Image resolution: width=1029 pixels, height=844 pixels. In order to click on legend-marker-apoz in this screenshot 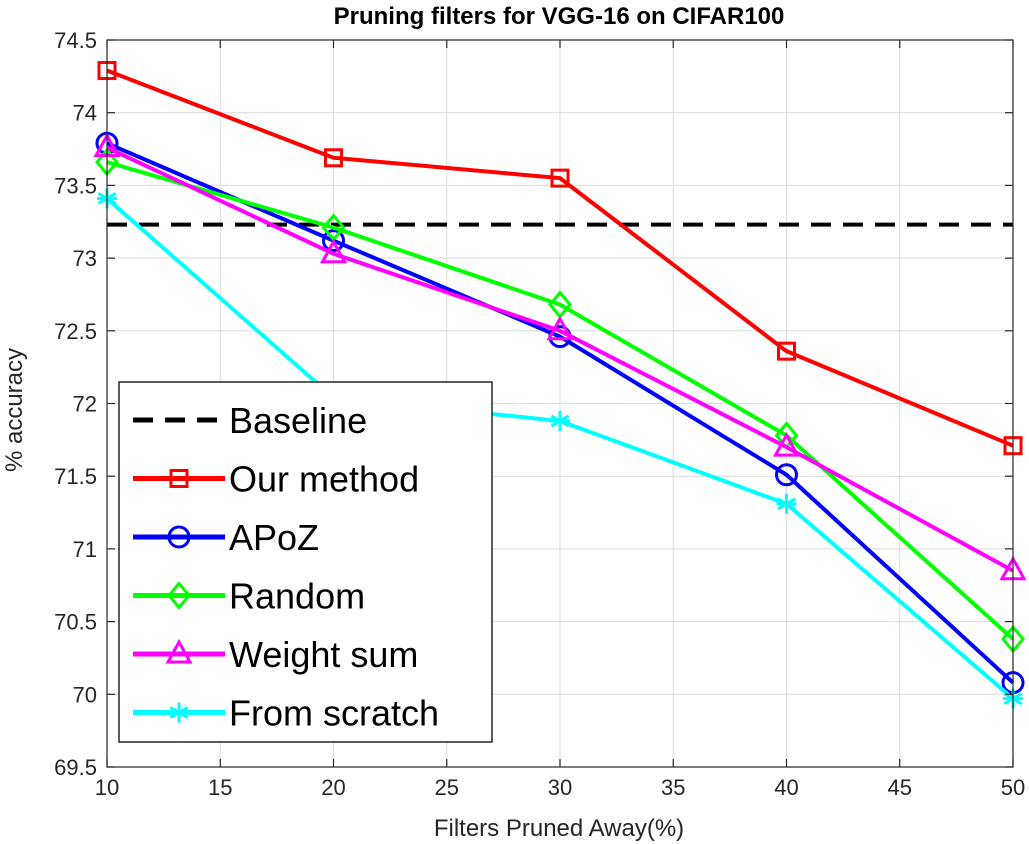, I will do `click(179, 537)`.